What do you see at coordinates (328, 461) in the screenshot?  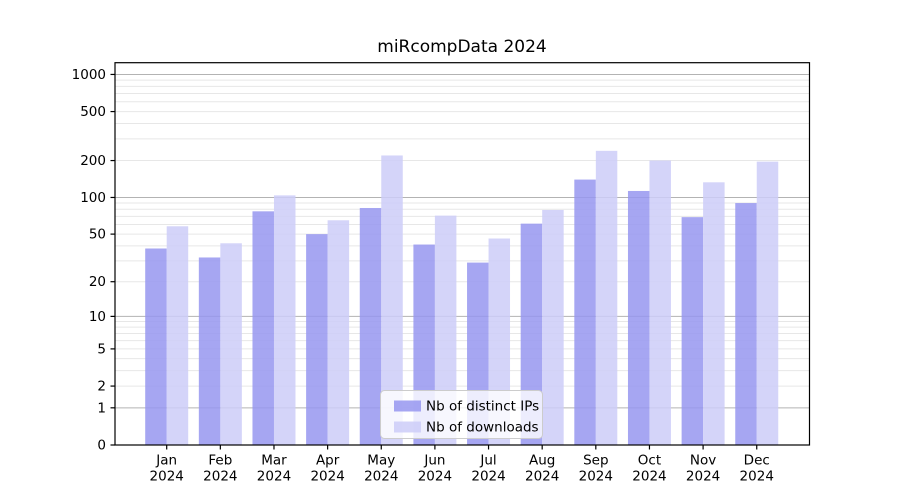 I see `x-tick-label-month: Apr` at bounding box center [328, 461].